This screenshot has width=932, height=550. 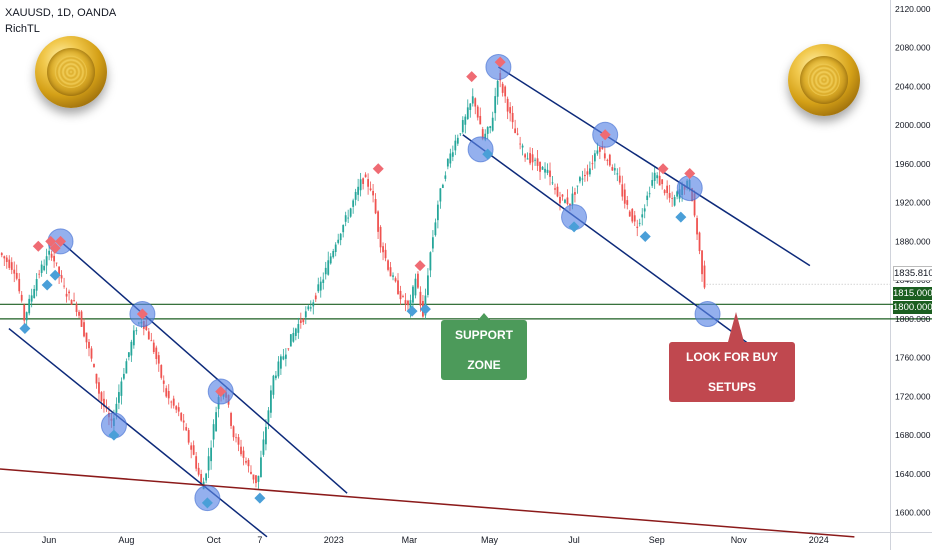 I want to click on chart-title: XAUUSD, 1D, OANDA, so click(x=61, y=13).